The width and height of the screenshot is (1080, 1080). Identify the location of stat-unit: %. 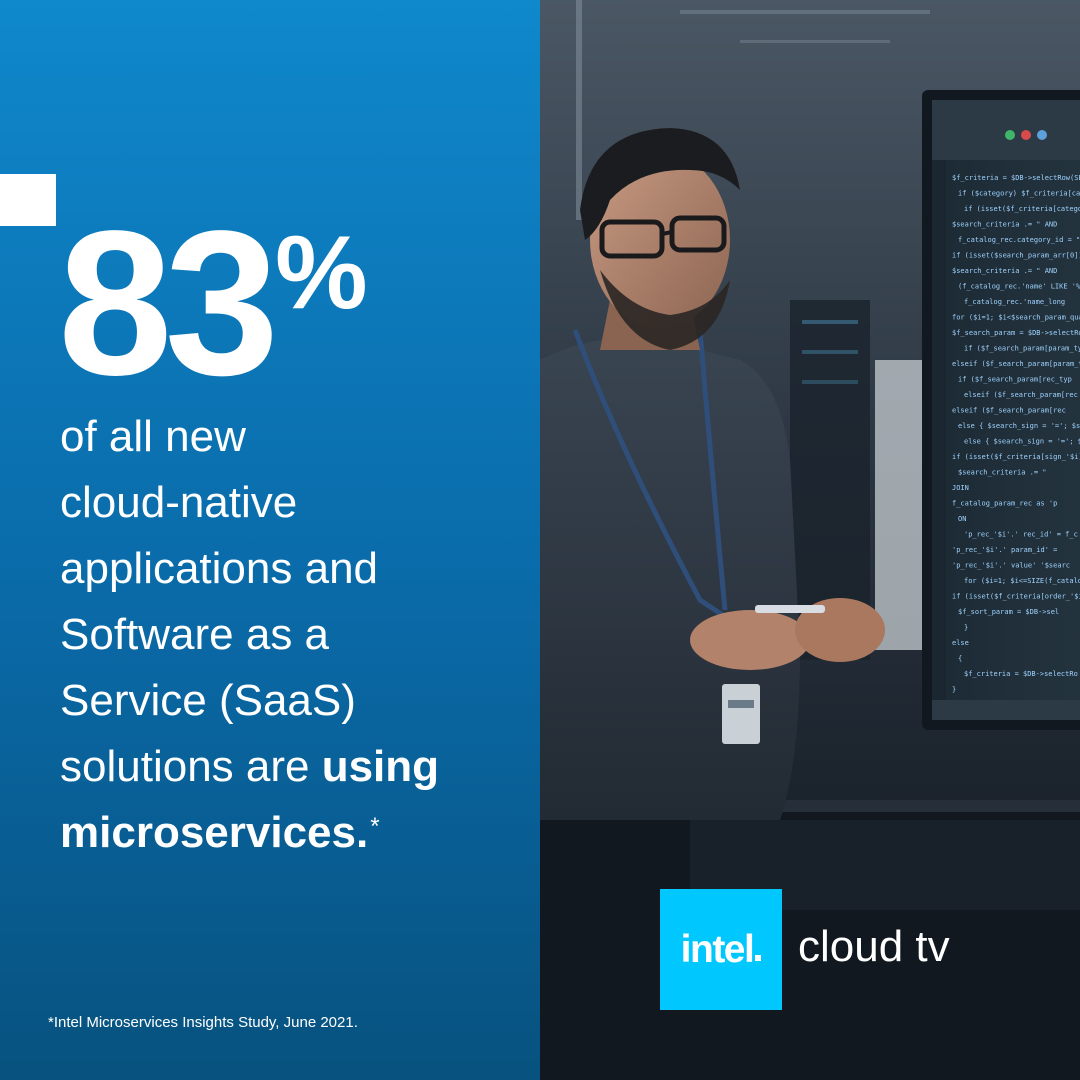
(321, 273).